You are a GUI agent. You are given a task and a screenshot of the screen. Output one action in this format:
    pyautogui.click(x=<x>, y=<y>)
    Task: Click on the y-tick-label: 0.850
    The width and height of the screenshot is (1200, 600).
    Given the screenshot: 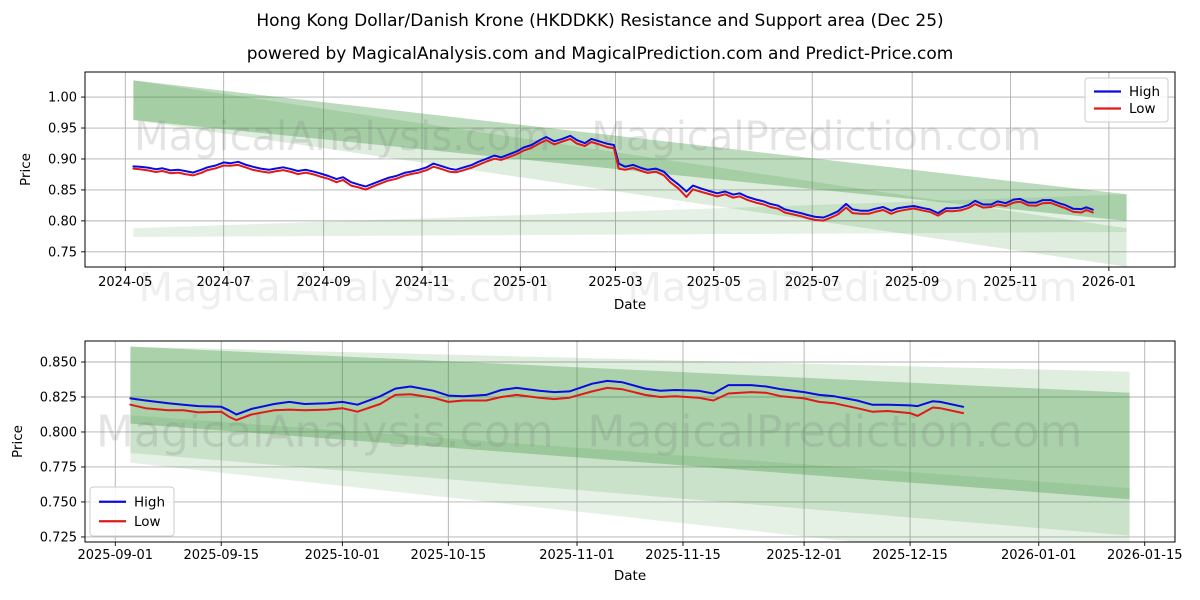 What is the action you would take?
    pyautogui.click(x=58, y=362)
    